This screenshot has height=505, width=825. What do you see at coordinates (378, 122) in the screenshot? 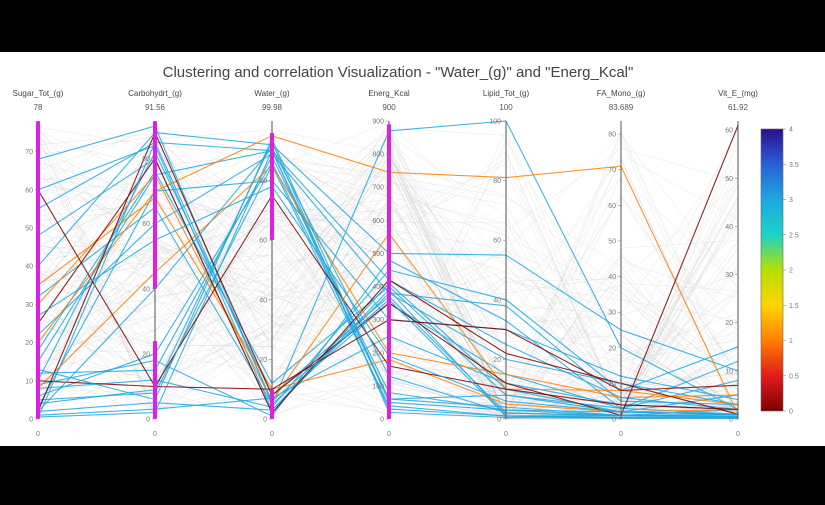
I see `tick-label: 900` at bounding box center [378, 122].